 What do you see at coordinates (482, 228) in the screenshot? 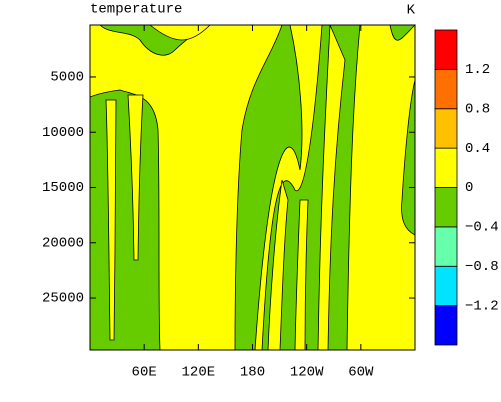
I see `colorbar-label: −0.4` at bounding box center [482, 228].